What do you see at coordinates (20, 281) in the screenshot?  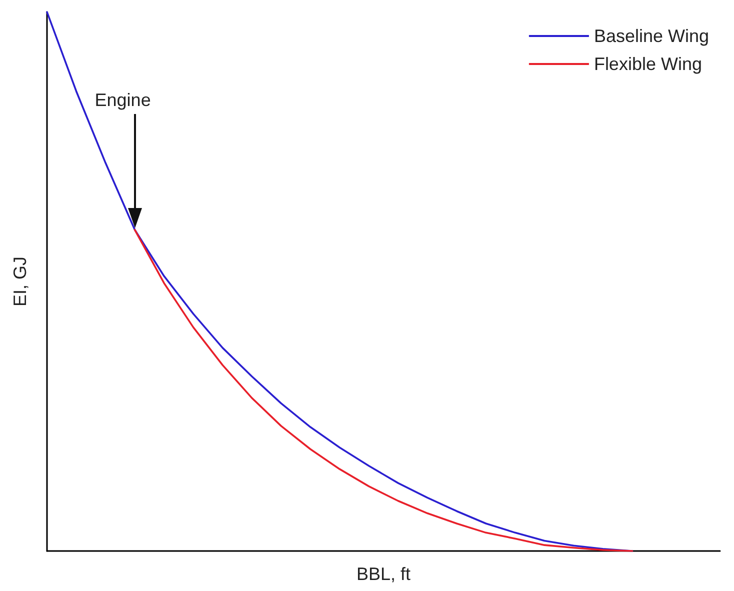 I see `y-axis-title: EI, GJ` at bounding box center [20, 281].